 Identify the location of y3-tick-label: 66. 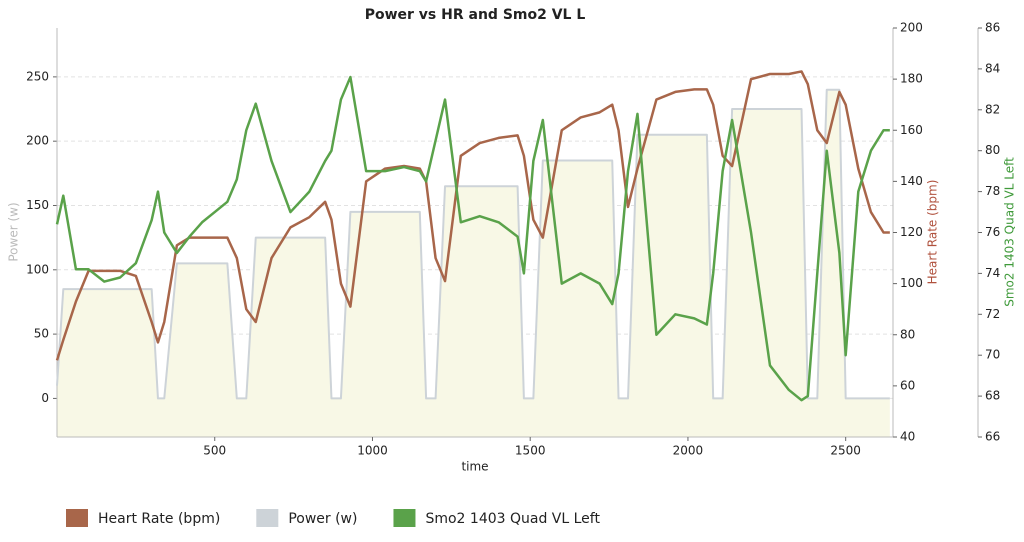
(992, 437).